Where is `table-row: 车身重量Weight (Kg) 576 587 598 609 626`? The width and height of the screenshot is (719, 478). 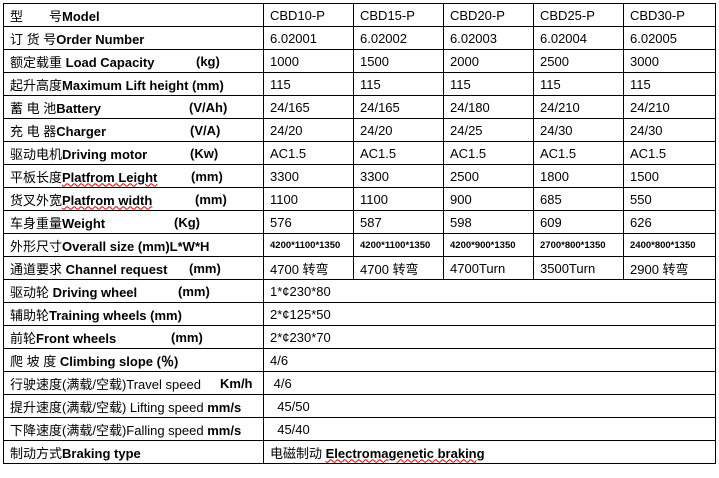
table-row: 车身重量Weight (Kg) 576 587 598 609 626 is located at coordinates (359, 222).